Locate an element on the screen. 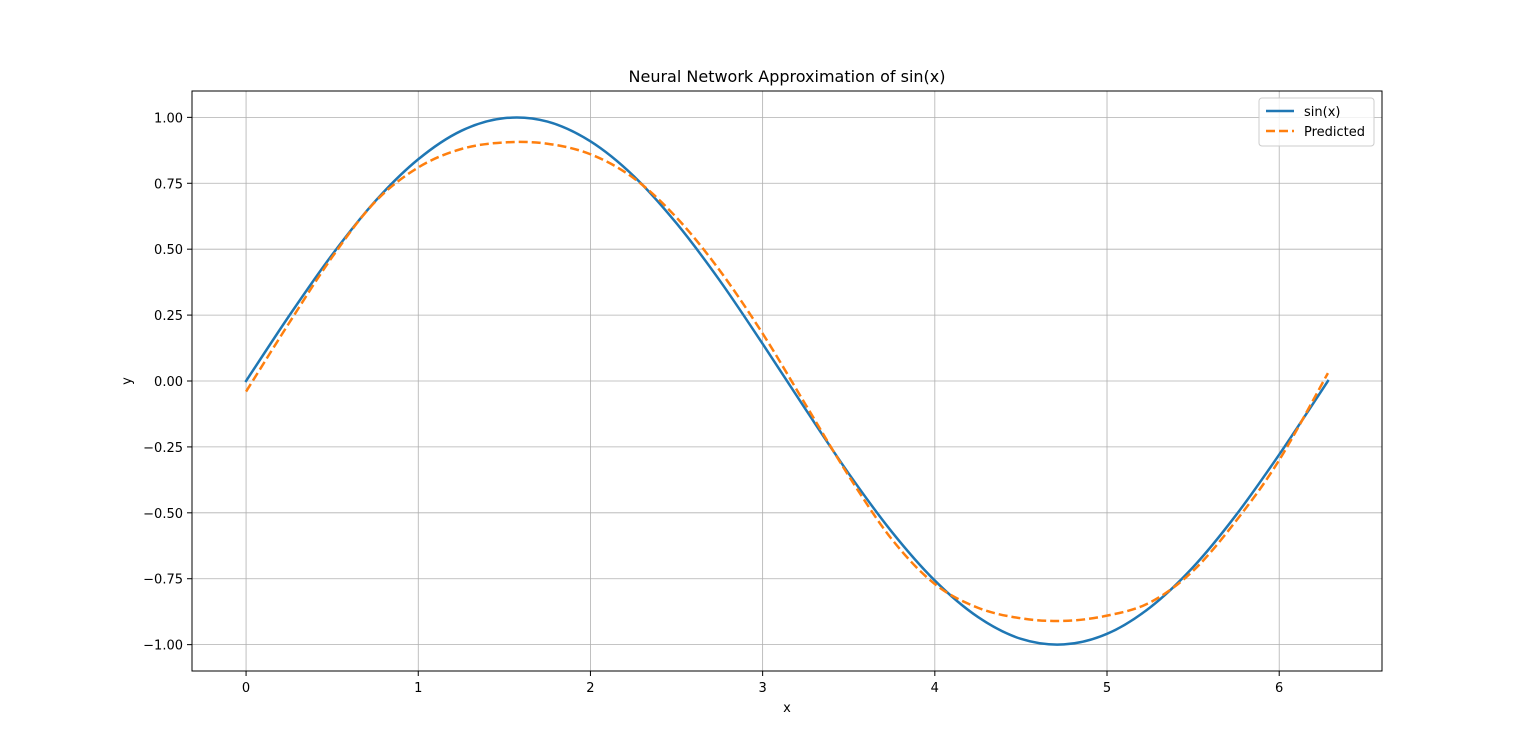 The height and width of the screenshot is (754, 1536). y-tick-label: 1.00 is located at coordinates (168, 118).